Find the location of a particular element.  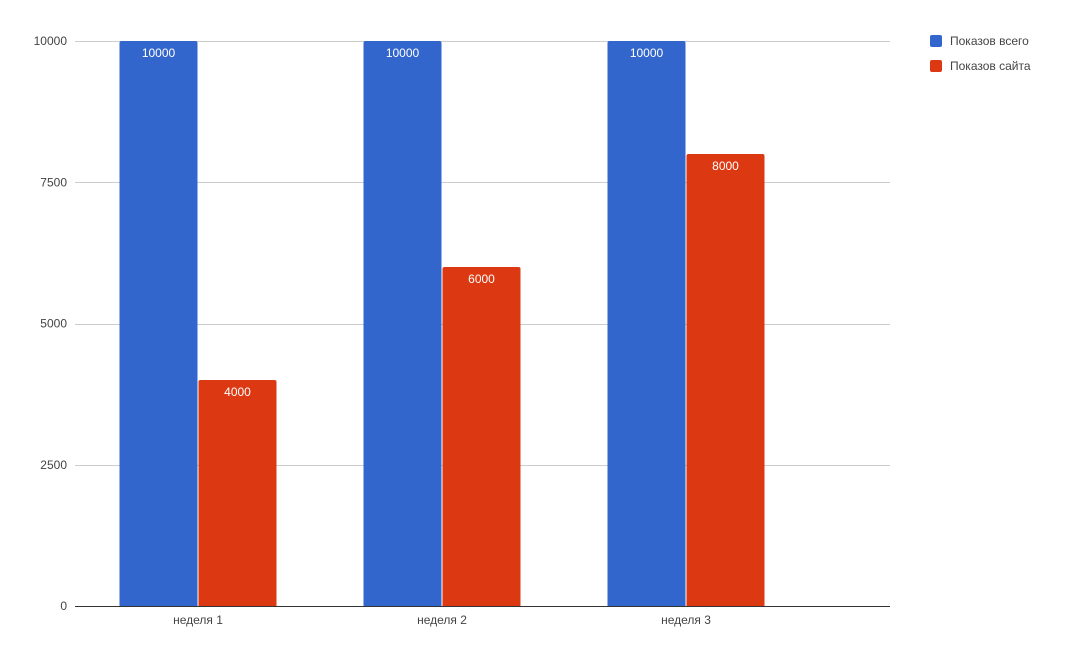

bar-value-label: 4000 is located at coordinates (237, 392).